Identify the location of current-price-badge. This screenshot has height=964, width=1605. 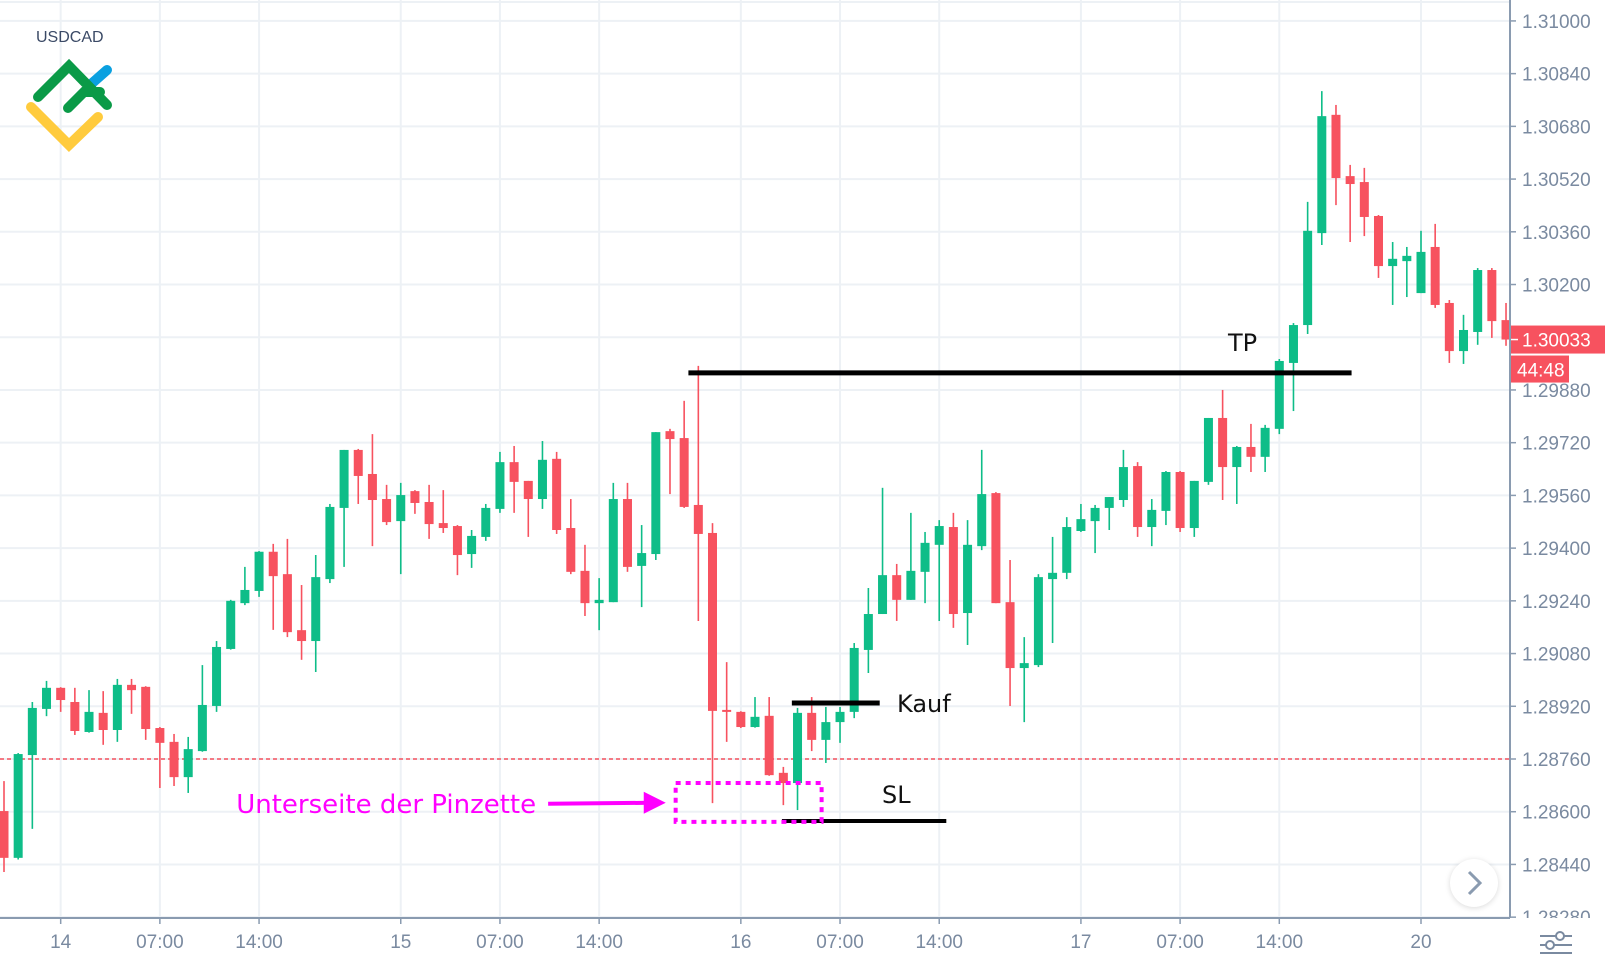
(1558, 339).